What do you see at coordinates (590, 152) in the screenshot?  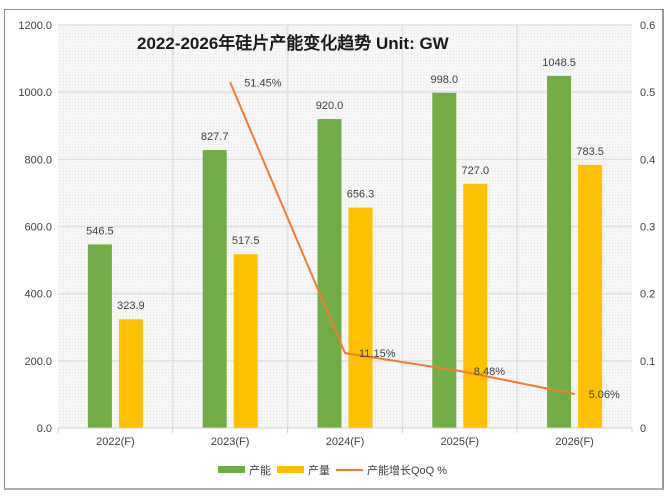 I see `bar-data-label: 783.5` at bounding box center [590, 152].